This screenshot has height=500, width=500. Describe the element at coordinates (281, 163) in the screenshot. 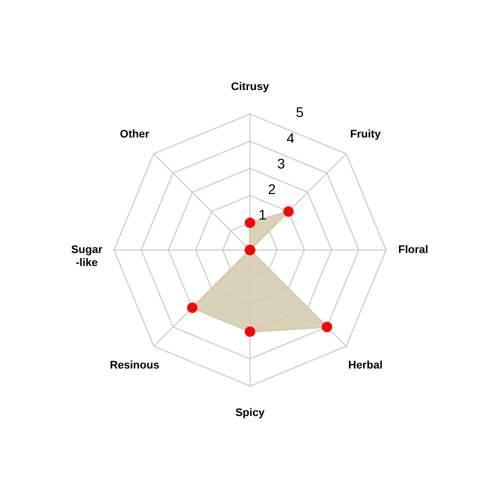

I see `y-tick-label: 3` at that location.